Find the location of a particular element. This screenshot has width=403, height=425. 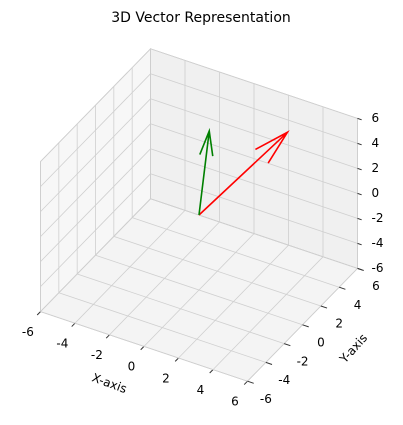

y-tick-label: -2 is located at coordinates (303, 361).